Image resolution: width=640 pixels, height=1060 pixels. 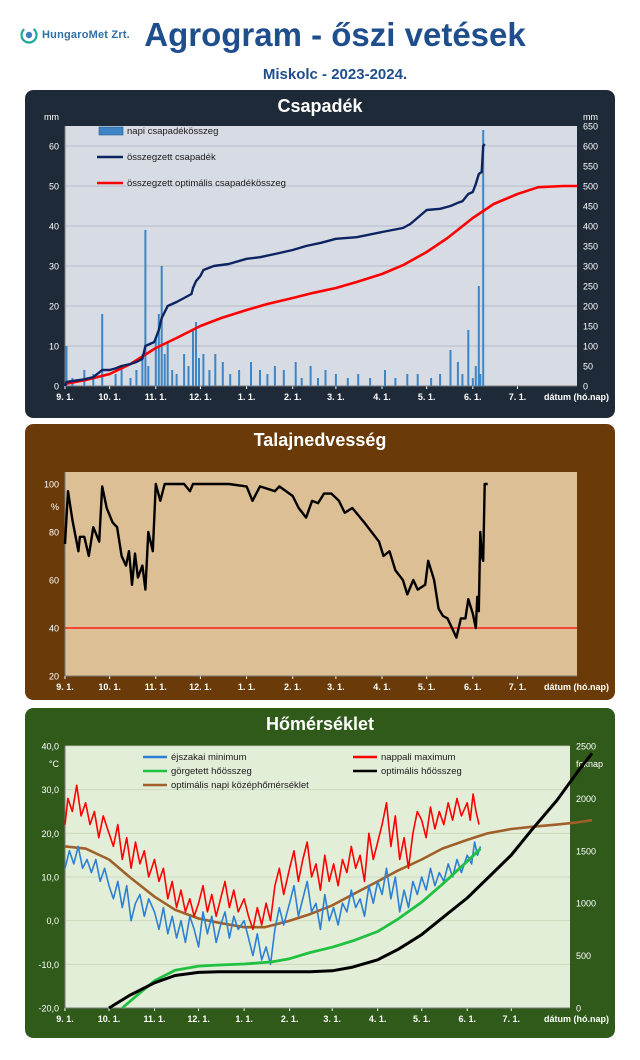 I want to click on legend-item-daily-max: nappali maximum, so click(x=418, y=757).